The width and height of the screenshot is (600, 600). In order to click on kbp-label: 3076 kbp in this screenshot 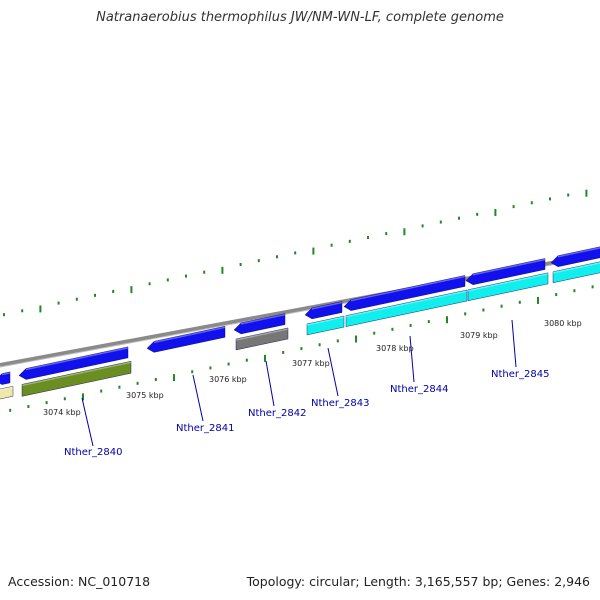, I will do `click(228, 379)`.